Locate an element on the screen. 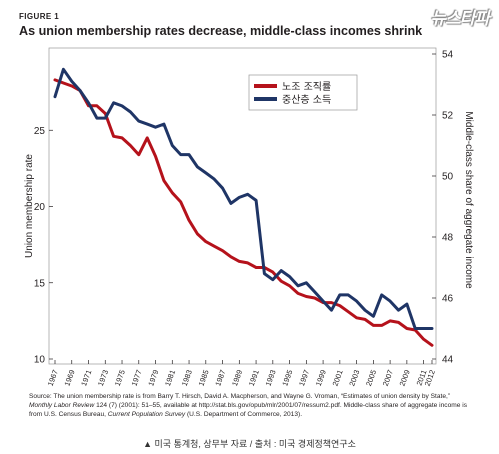 Image resolution: width=499 pixels, height=454 pixels. x-tick-label: 1981 is located at coordinates (170, 378).